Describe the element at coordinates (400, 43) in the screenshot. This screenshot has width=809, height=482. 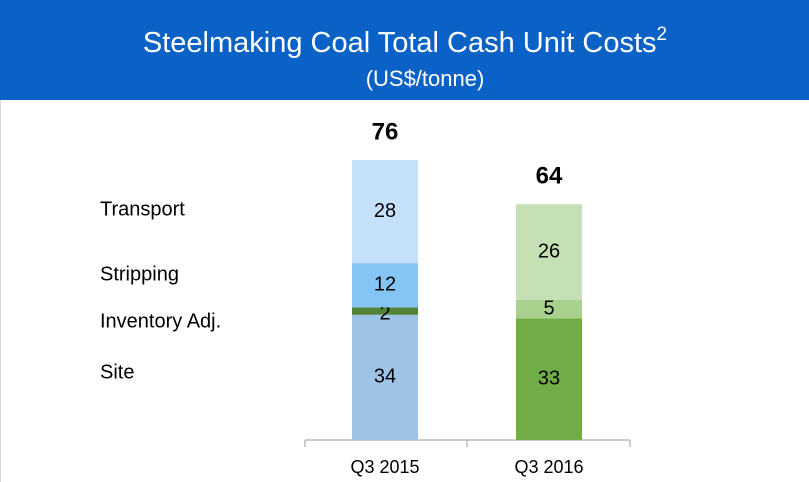
I see `title-text: Steelmaking Coal Total Cash Unit Costs` at that location.